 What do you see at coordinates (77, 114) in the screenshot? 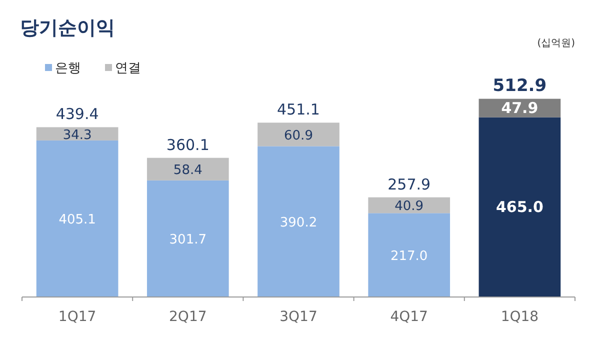
I see `total-label: 439.4` at bounding box center [77, 114].